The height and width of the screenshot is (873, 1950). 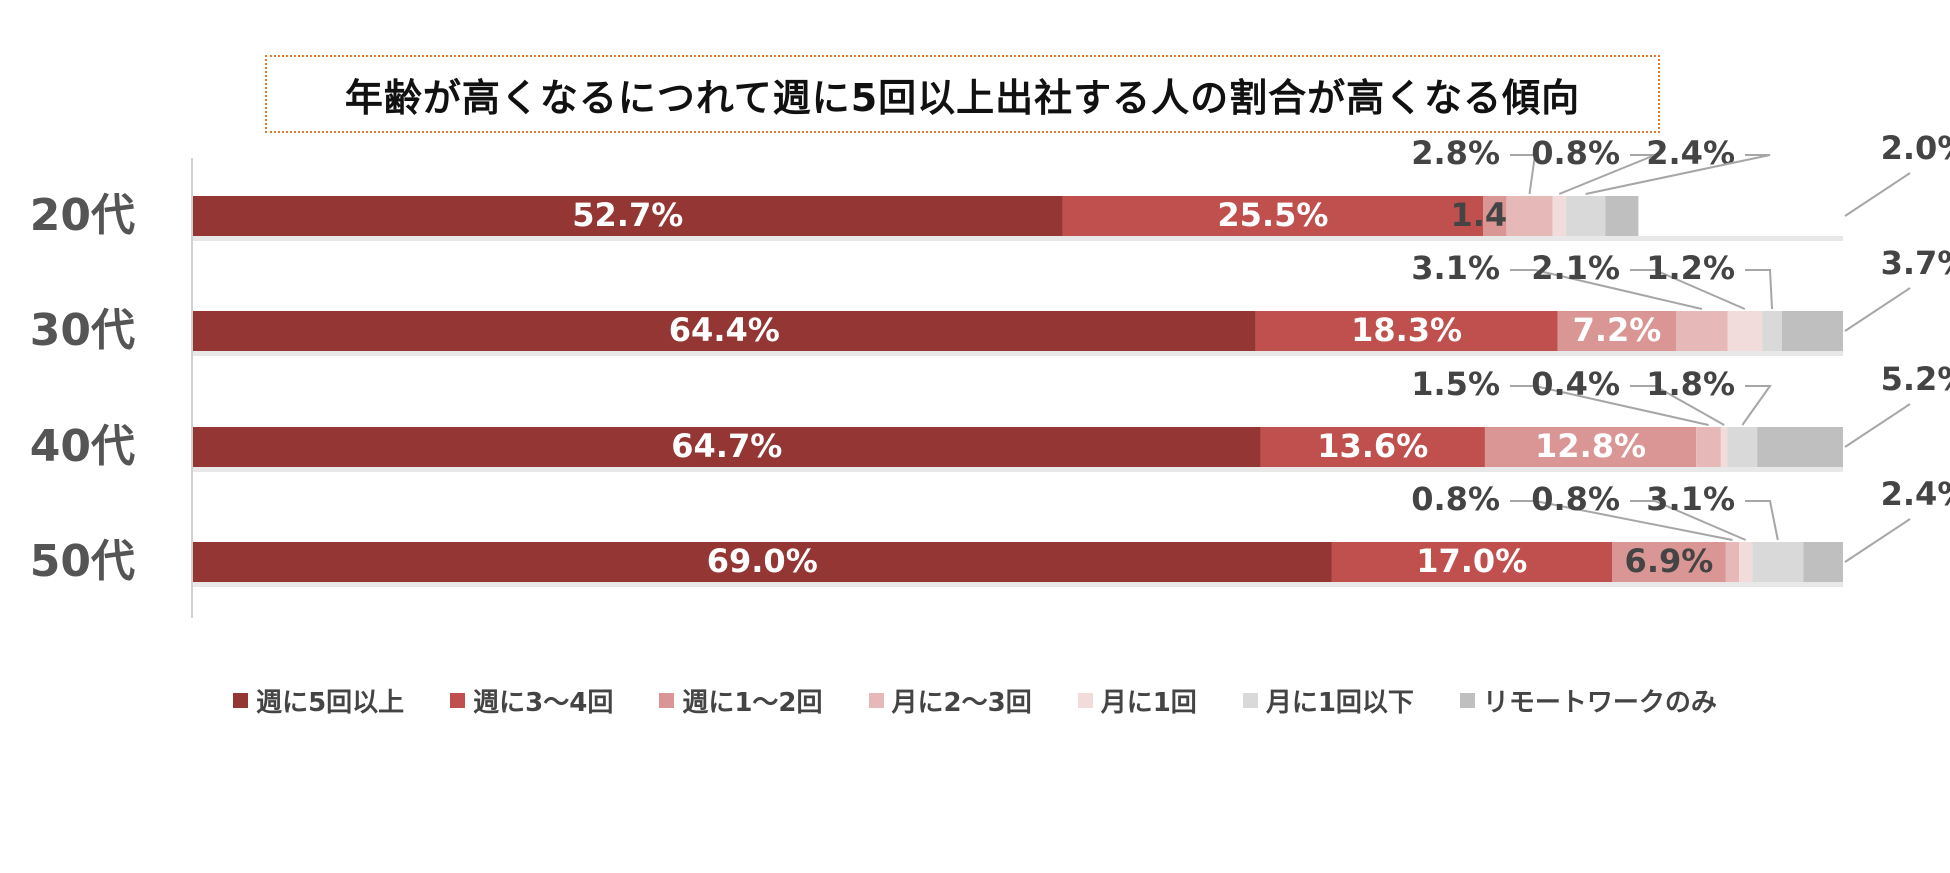 I want to click on data-label: 6.9%, so click(x=1669, y=561).